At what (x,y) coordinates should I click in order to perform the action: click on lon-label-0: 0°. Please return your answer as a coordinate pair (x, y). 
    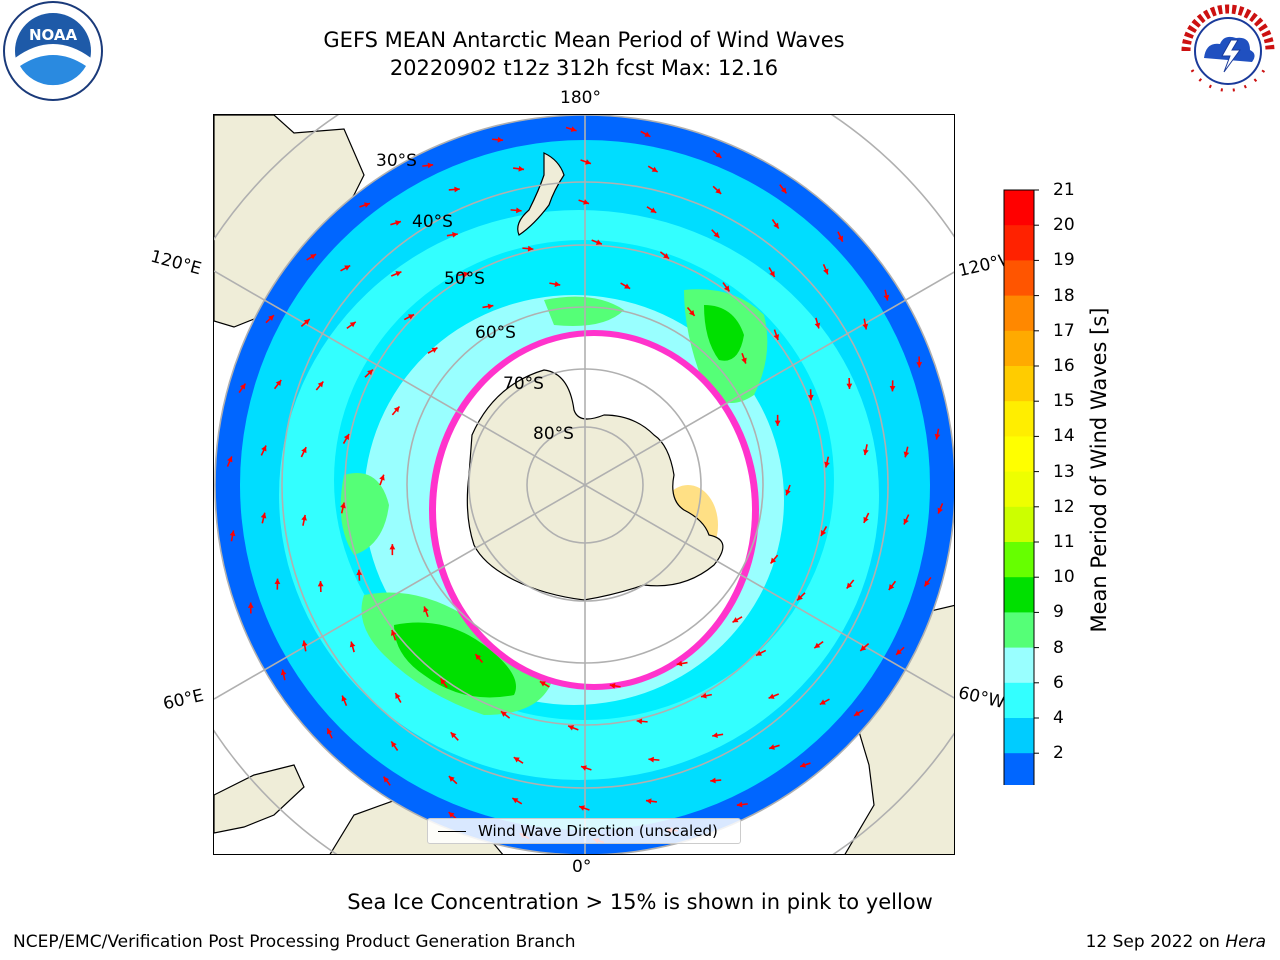
    Looking at the image, I should click on (582, 867).